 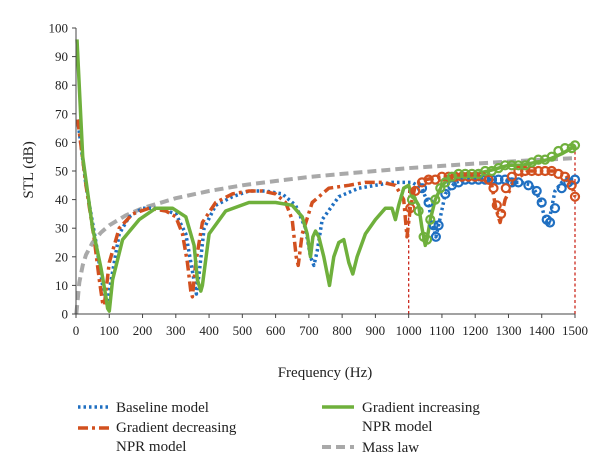 What do you see at coordinates (61, 113) in the screenshot?
I see `y-tick-label: 70` at bounding box center [61, 113].